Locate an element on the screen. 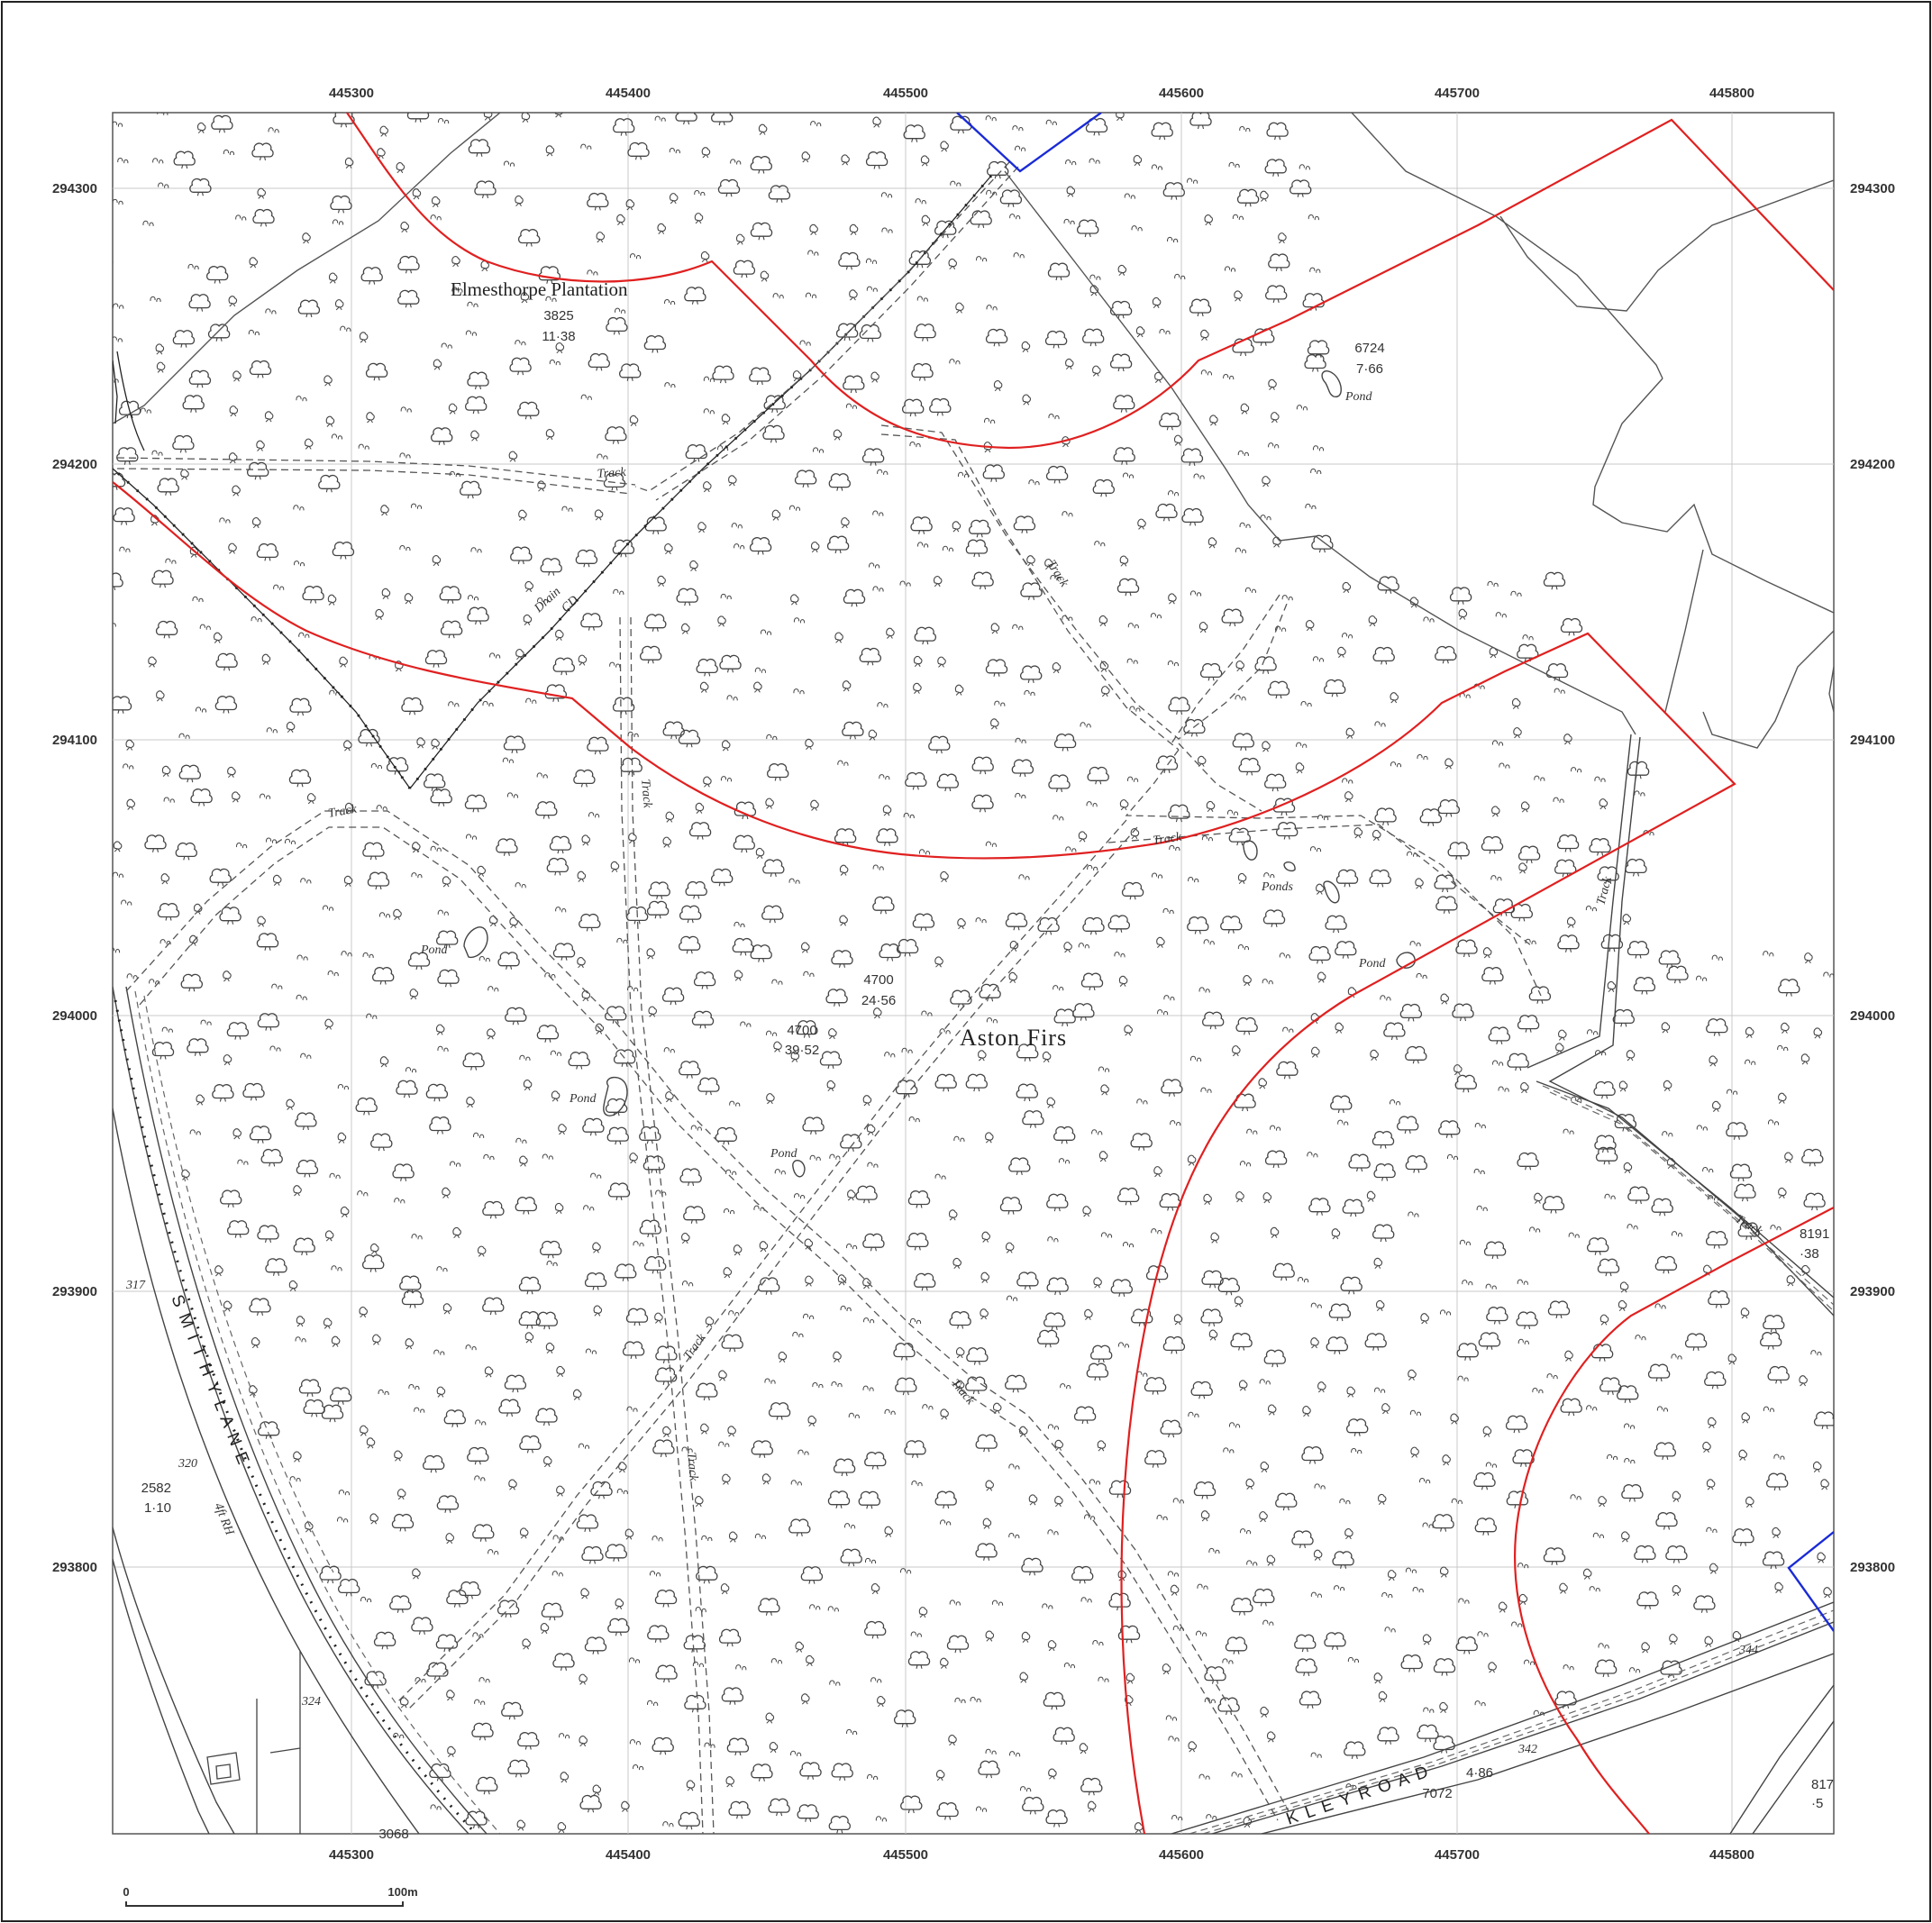  drain-west-side is located at coordinates (129, 401).